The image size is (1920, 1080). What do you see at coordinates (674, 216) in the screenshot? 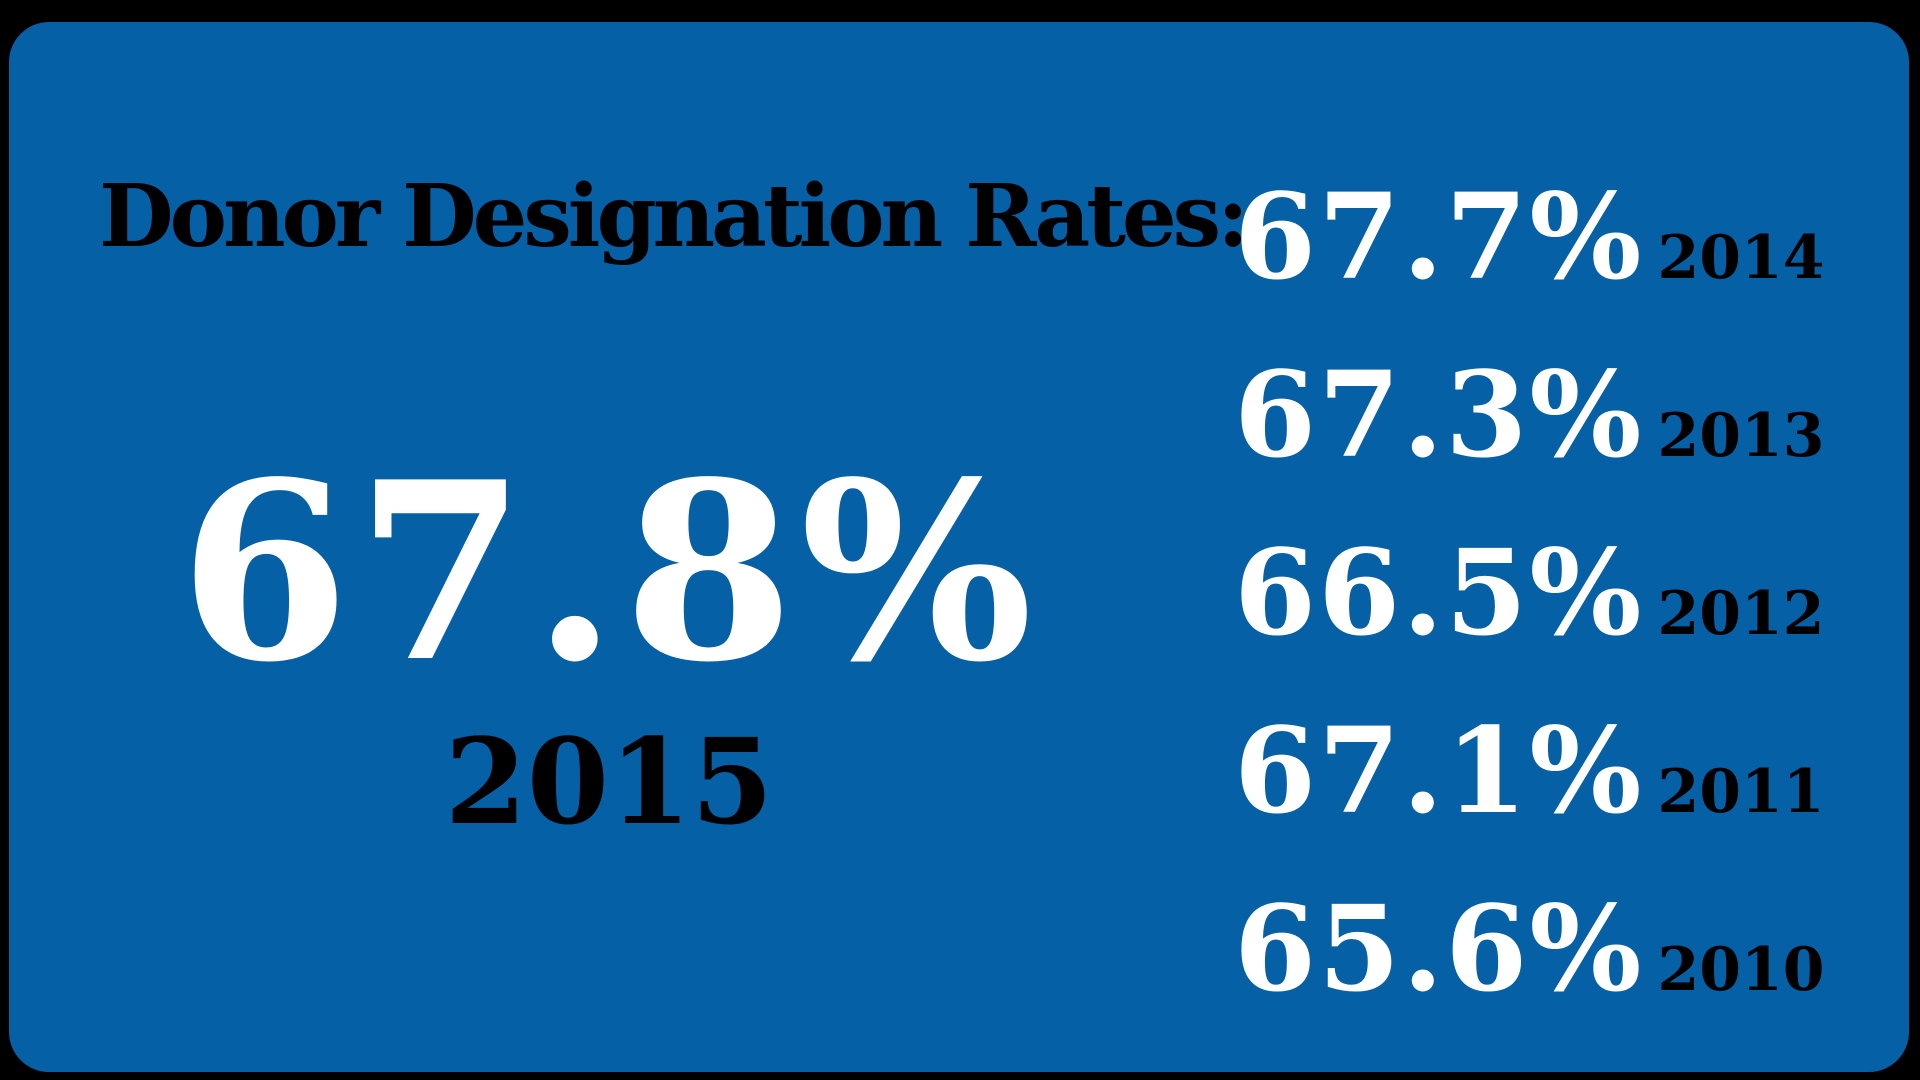
I see `heading-title: Donor Designation Rates:` at bounding box center [674, 216].